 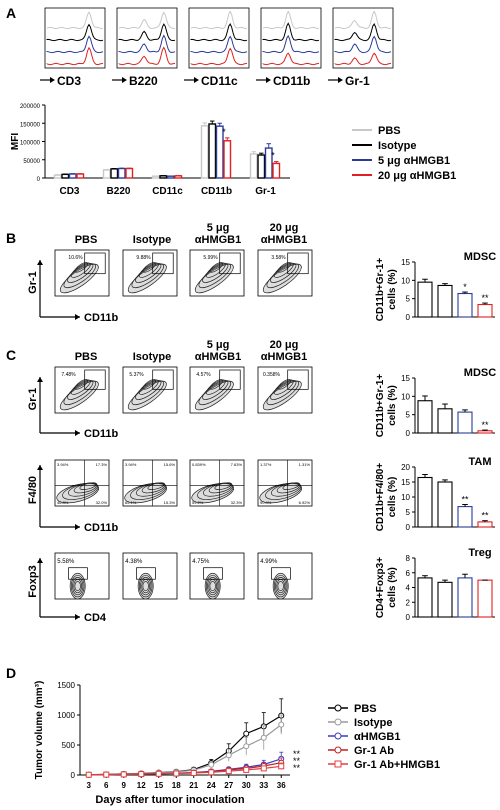 I want to click on gate-percentage: 10.6%, so click(x=75, y=258).